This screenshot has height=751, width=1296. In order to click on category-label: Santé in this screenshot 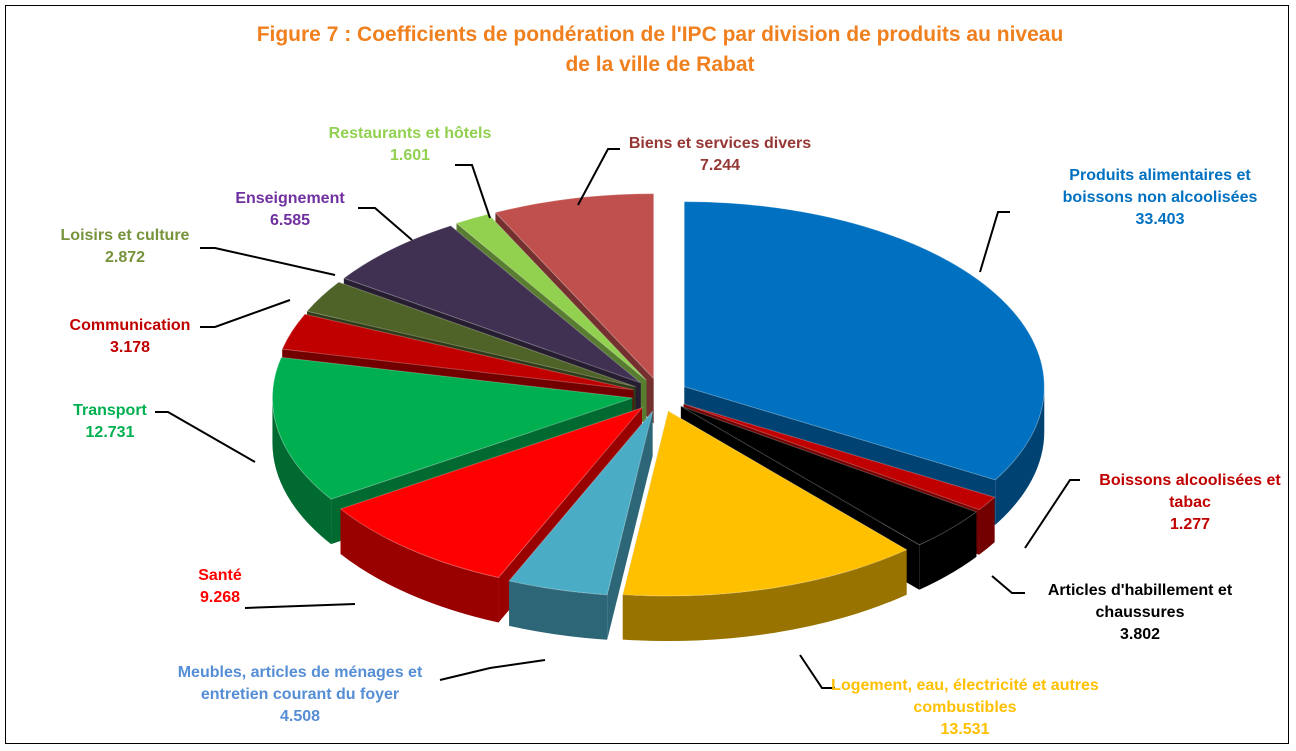, I will do `click(220, 575)`.